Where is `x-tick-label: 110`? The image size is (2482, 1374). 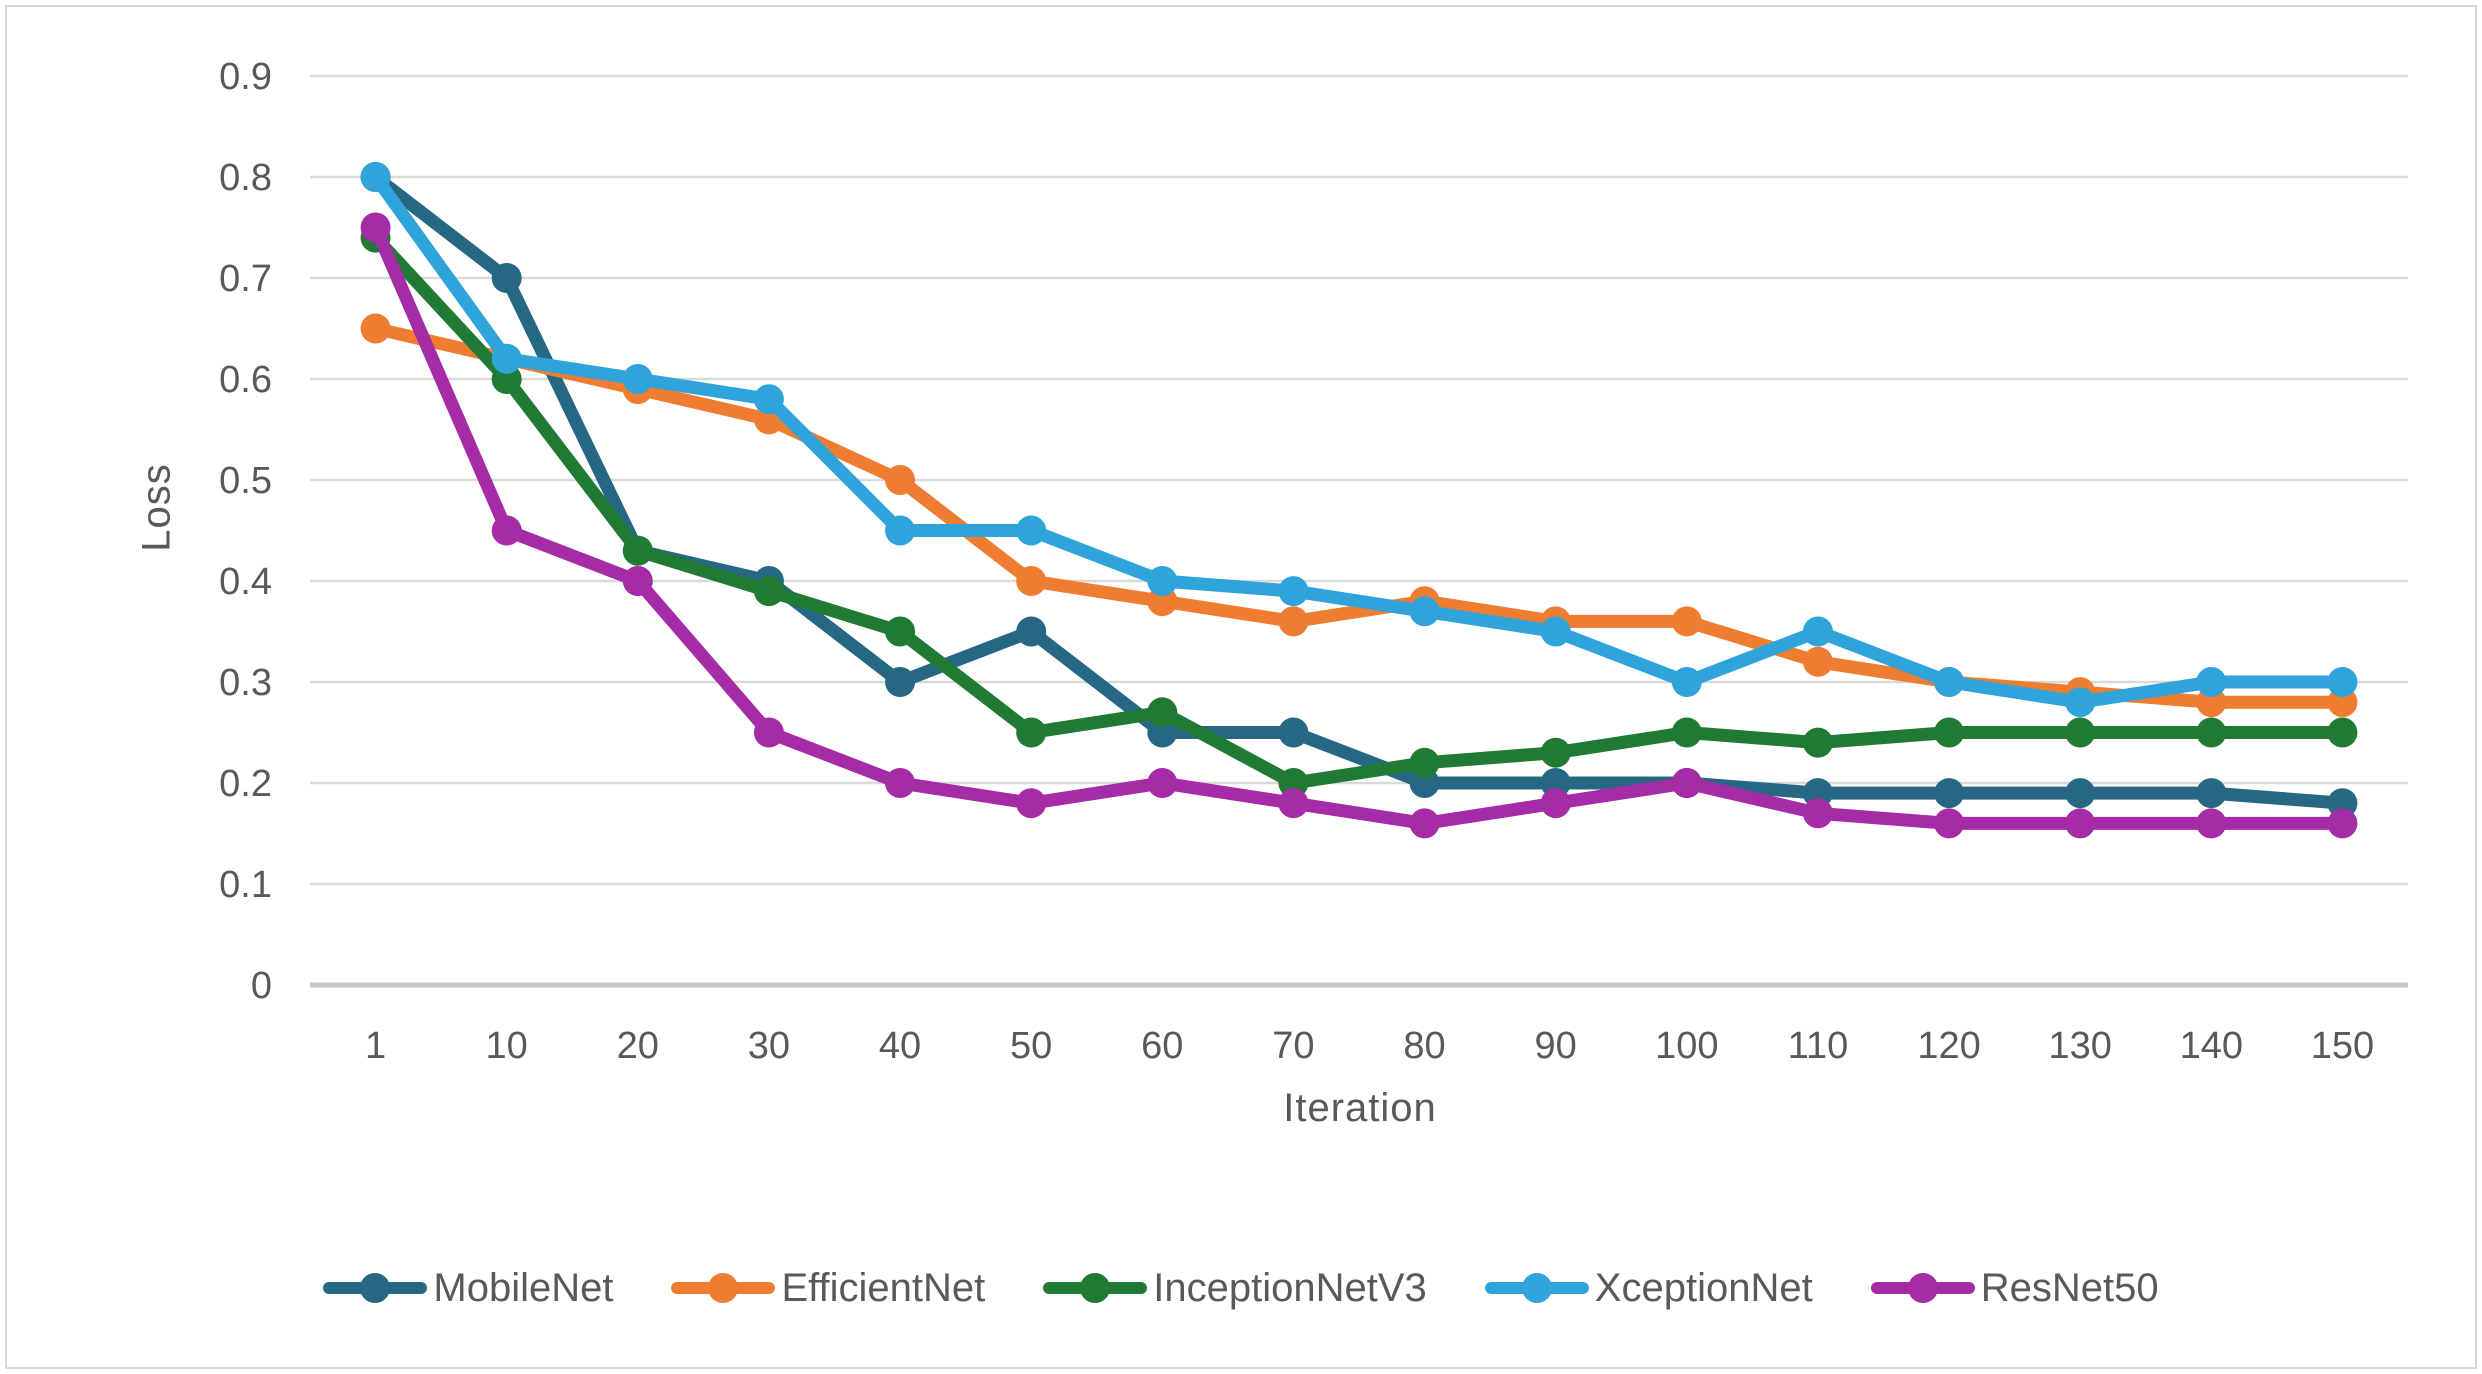 x-tick-label: 110 is located at coordinates (1818, 1046).